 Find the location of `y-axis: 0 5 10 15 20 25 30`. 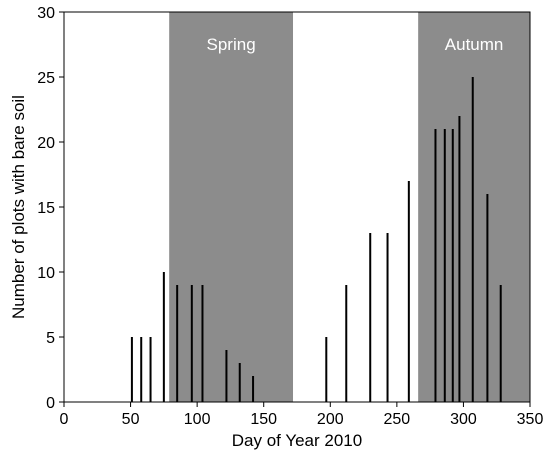

y-axis: 0 5 10 15 20 25 30 is located at coordinates (50, 208).